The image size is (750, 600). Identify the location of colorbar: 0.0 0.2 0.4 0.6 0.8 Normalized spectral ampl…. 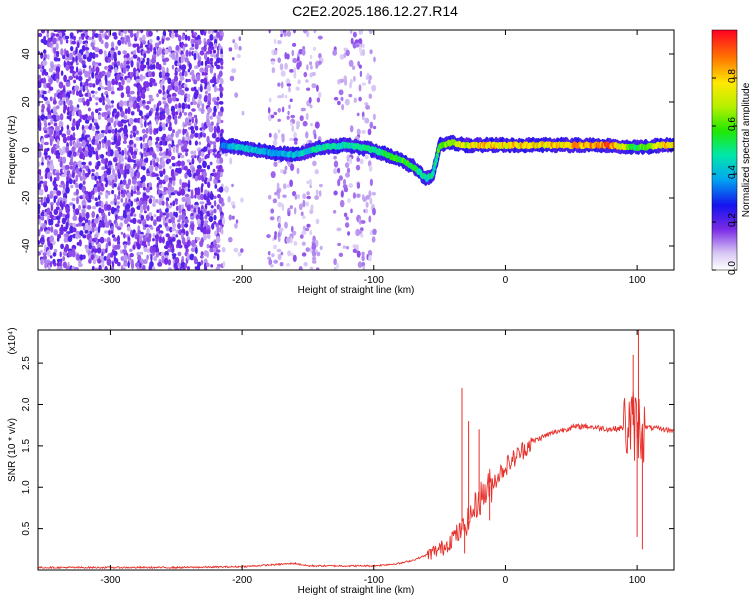
(730, 152).